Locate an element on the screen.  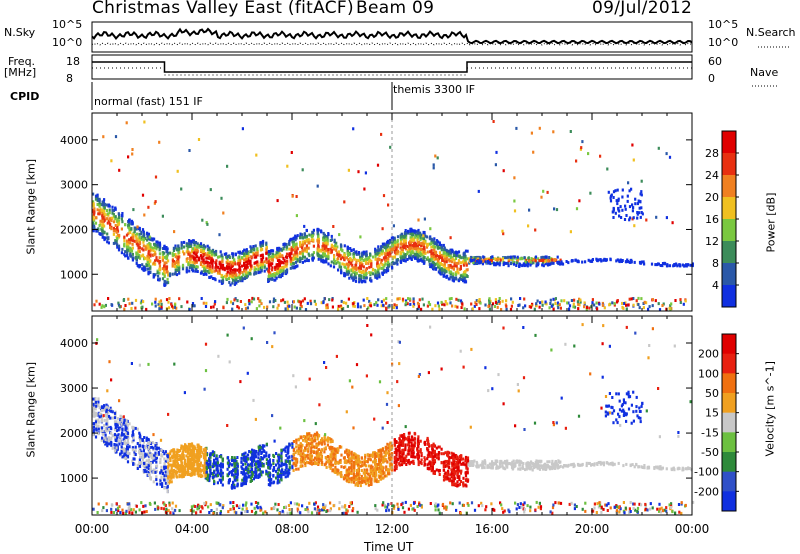
velocity-colorbar-label-7: -200 is located at coordinates (706, 491).